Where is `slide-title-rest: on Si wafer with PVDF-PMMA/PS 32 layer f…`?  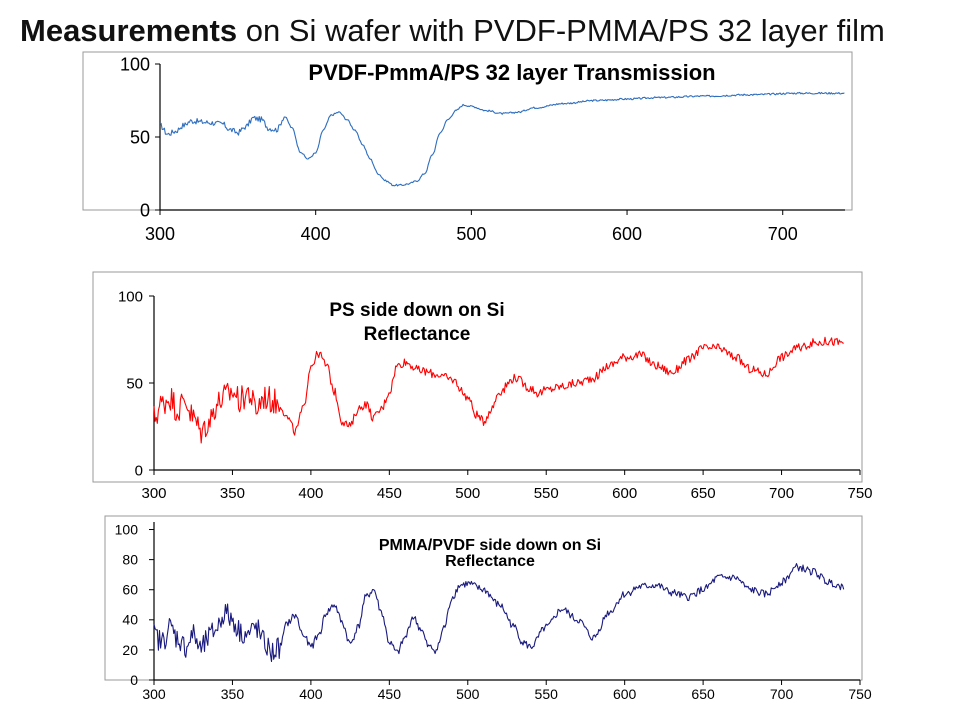
slide-title-rest: on Si wafer with PVDF-PMMA/PS 32 layer f… is located at coordinates (561, 30).